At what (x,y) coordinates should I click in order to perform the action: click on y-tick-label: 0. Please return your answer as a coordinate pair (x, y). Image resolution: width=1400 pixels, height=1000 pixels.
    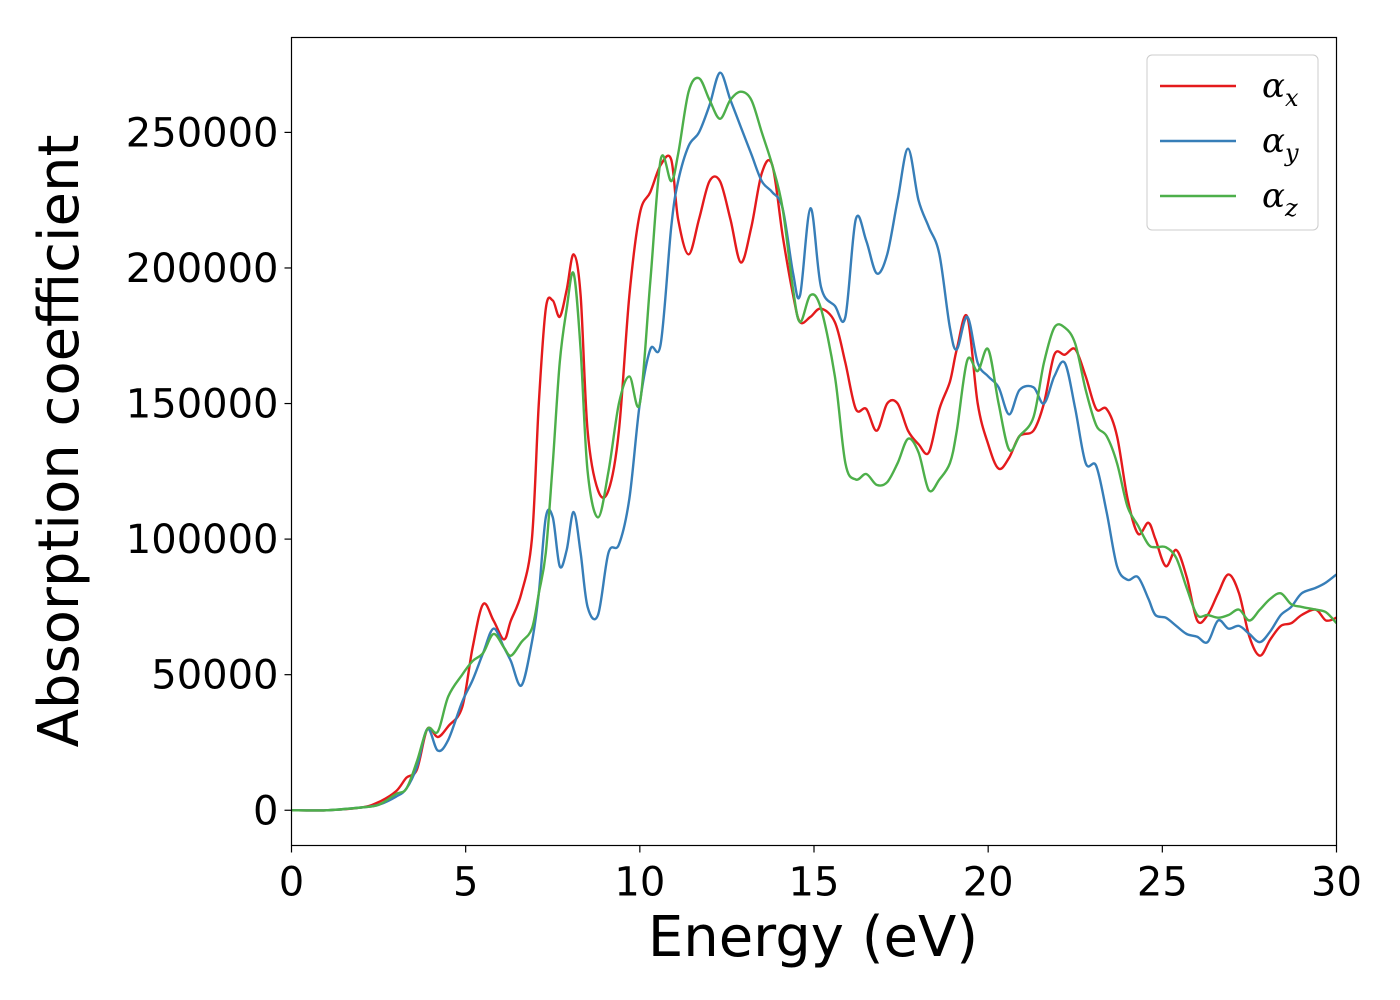
    Looking at the image, I should click on (265, 811).